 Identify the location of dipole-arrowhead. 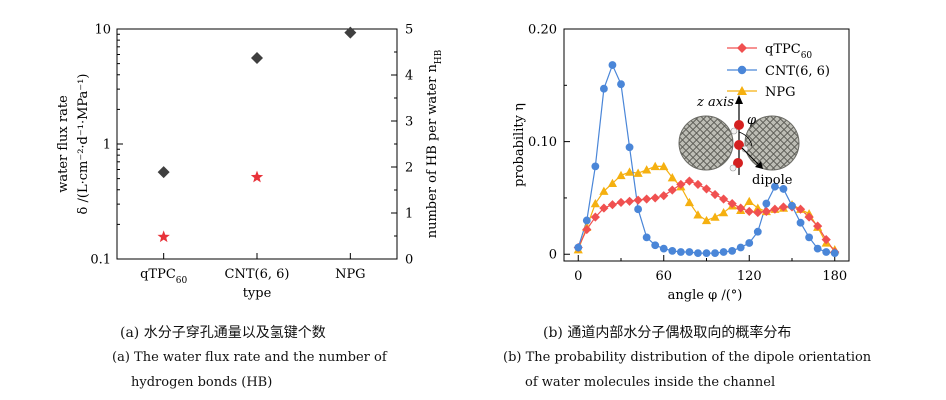
(759, 165).